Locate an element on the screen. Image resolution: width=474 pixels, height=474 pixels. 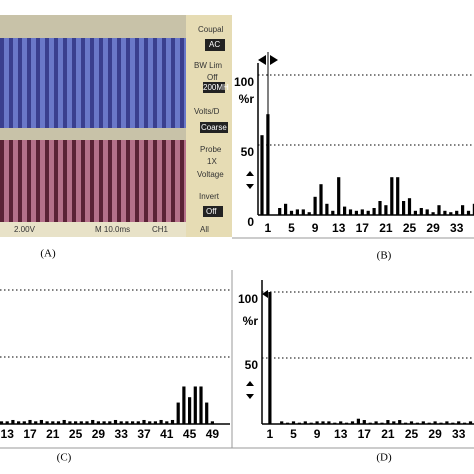
menu-text: BW Lim is located at coordinates (208, 65).